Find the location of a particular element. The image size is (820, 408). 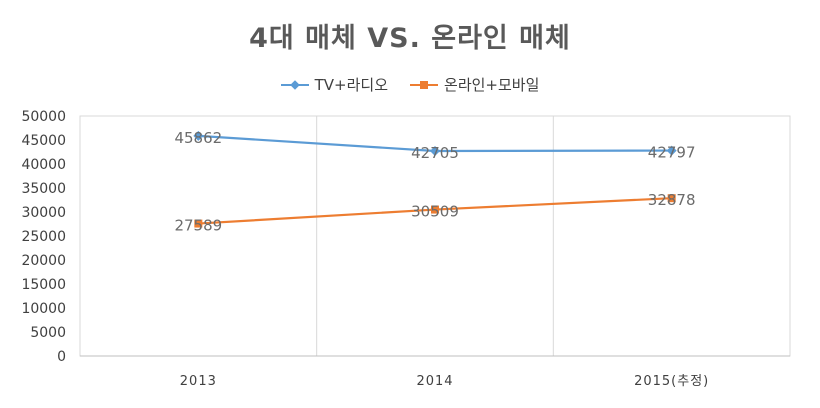

data-label: 30509 is located at coordinates (435, 212).